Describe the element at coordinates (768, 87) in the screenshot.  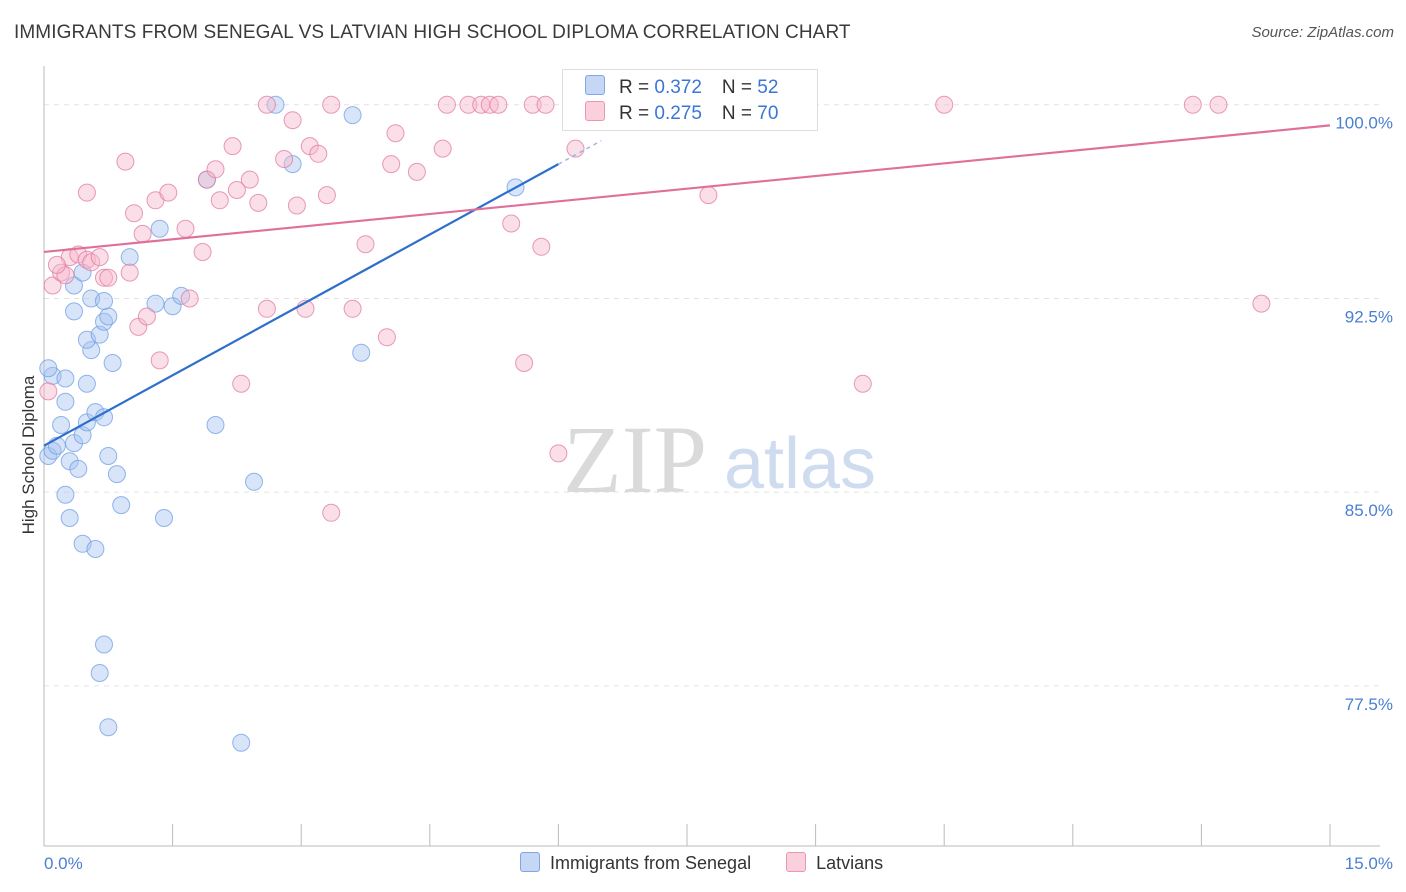
I see `legend-n-senegal: 52` at that location.